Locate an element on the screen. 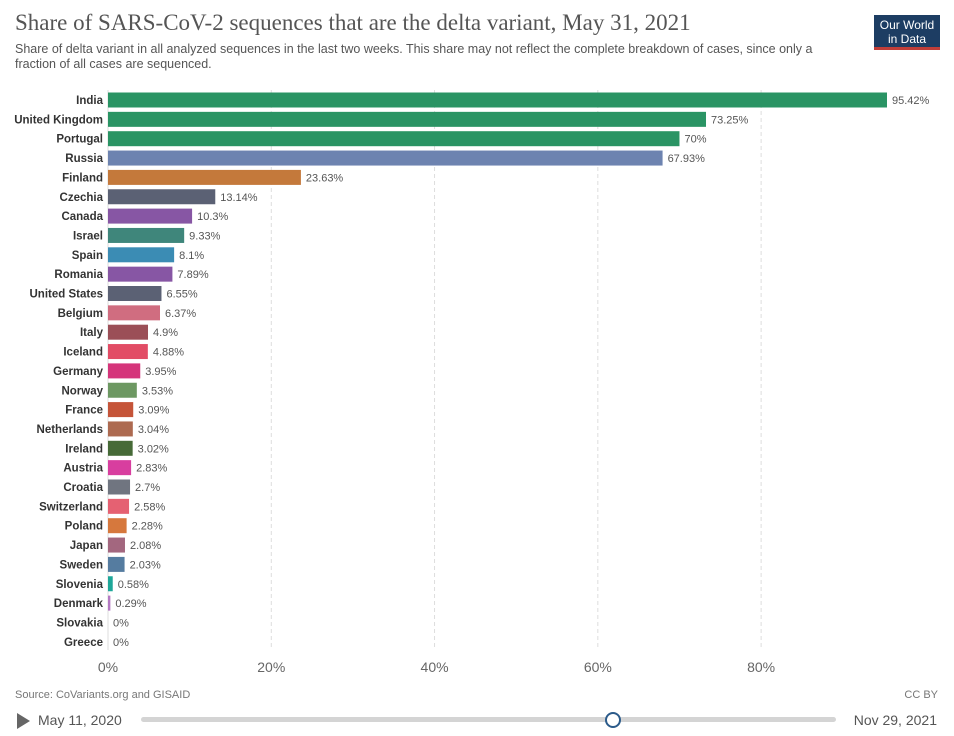 This screenshot has width=954, height=736. category-label: Sweden is located at coordinates (81, 565).